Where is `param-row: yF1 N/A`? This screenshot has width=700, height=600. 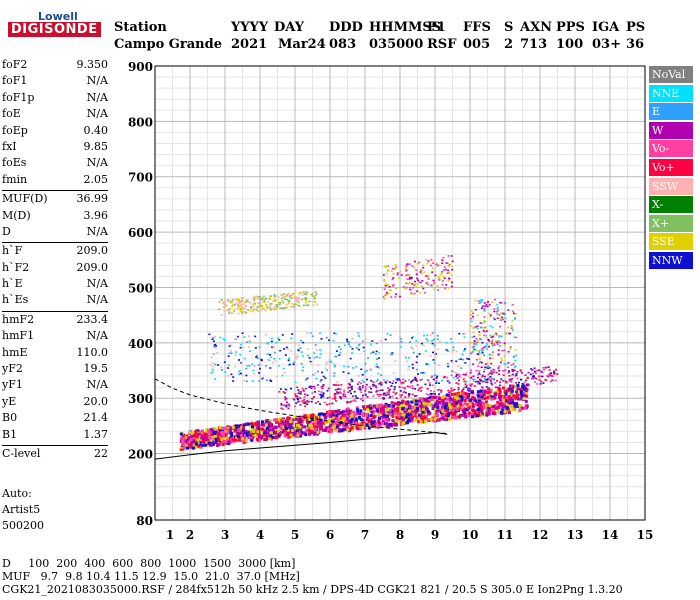 param-row: yF1 N/A is located at coordinates (55, 386).